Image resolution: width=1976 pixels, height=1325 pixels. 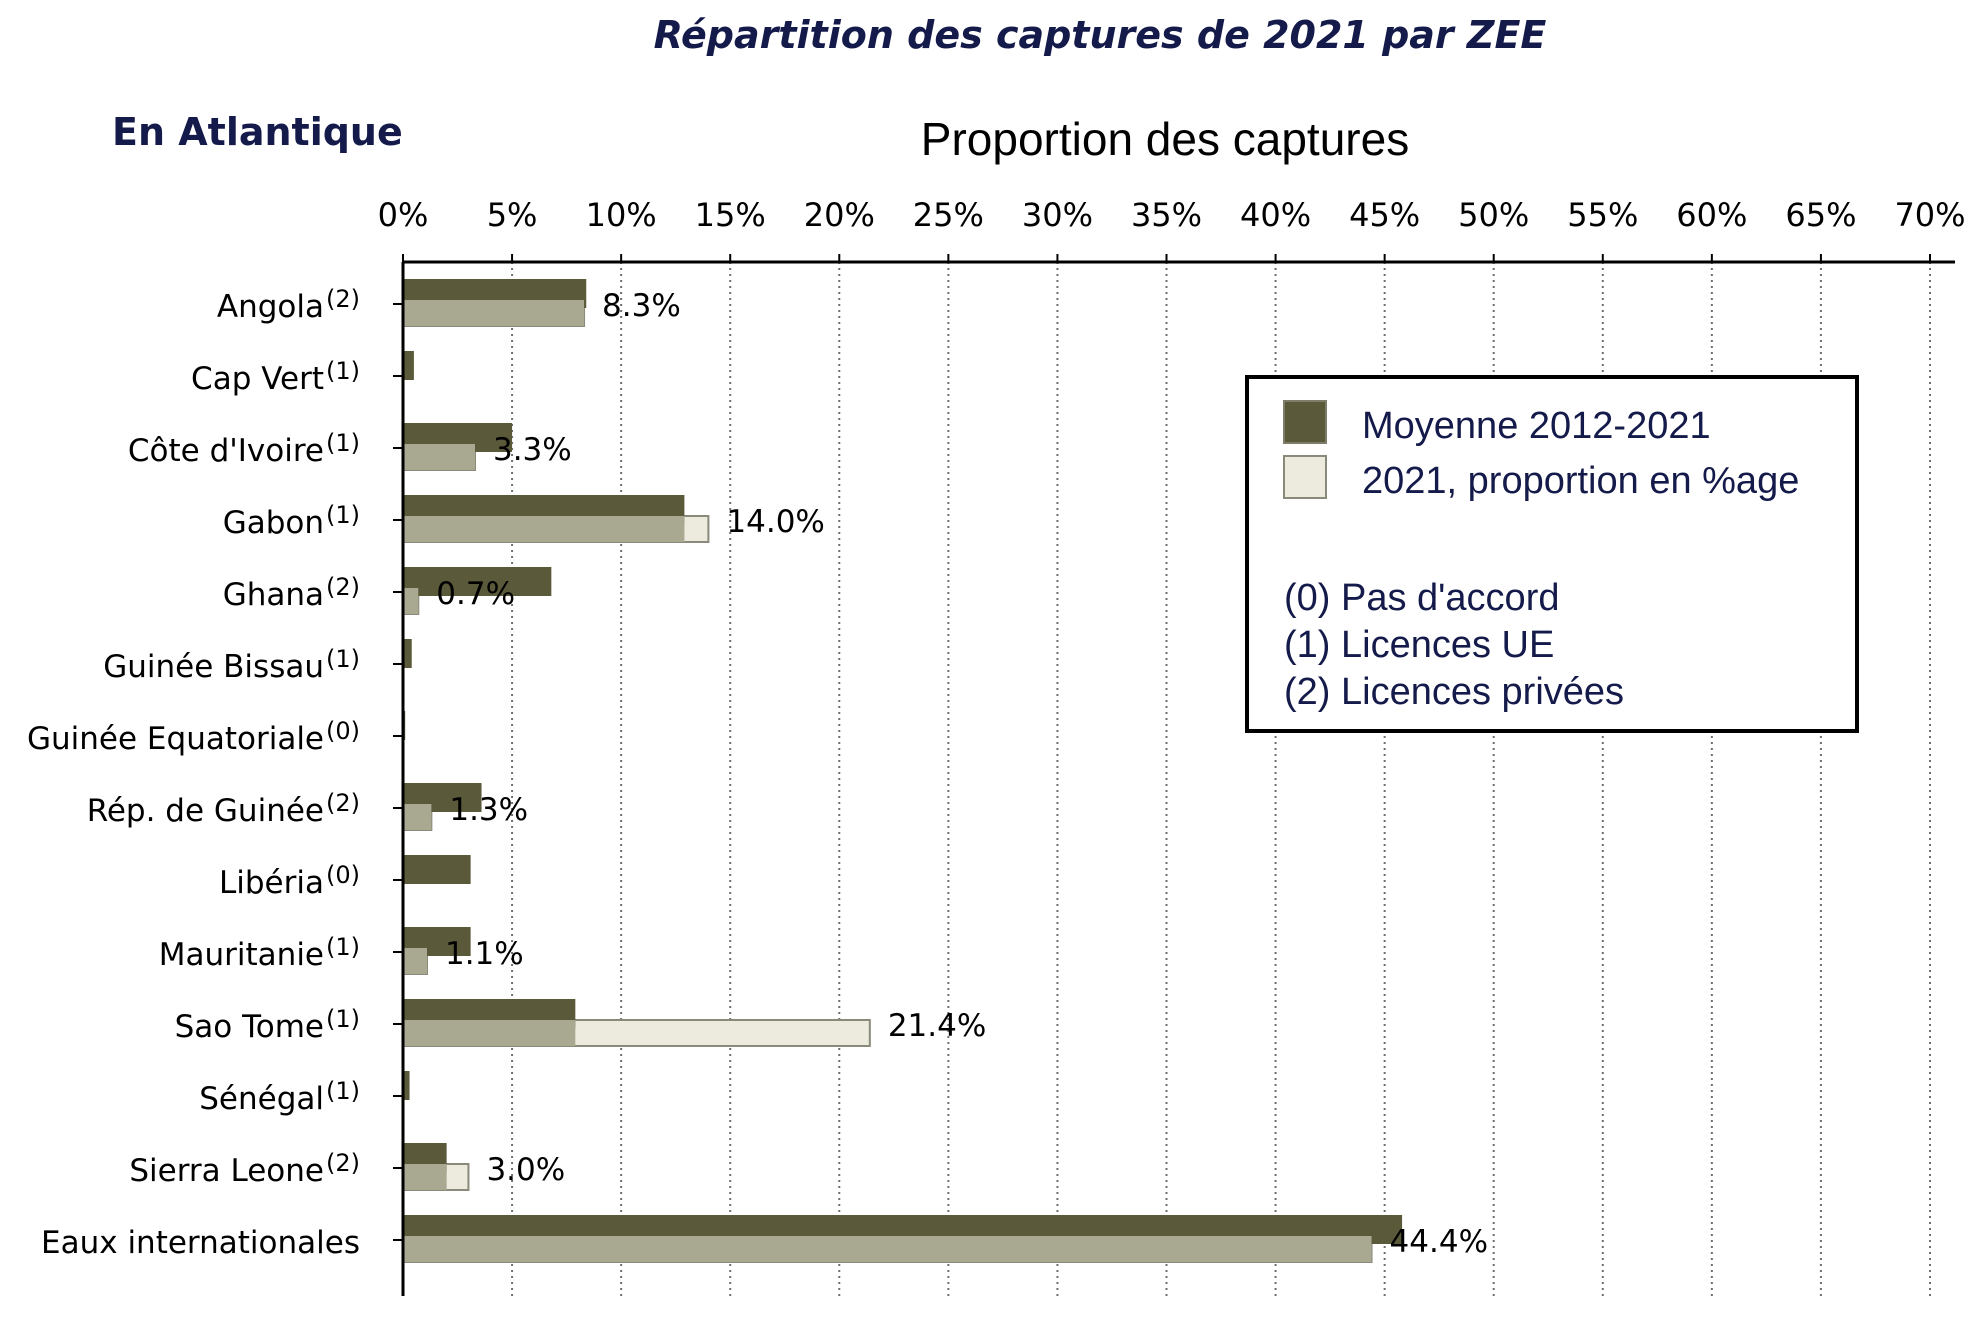 What do you see at coordinates (1384, 215) in the screenshot?
I see `x-tick-label: 45%` at bounding box center [1384, 215].